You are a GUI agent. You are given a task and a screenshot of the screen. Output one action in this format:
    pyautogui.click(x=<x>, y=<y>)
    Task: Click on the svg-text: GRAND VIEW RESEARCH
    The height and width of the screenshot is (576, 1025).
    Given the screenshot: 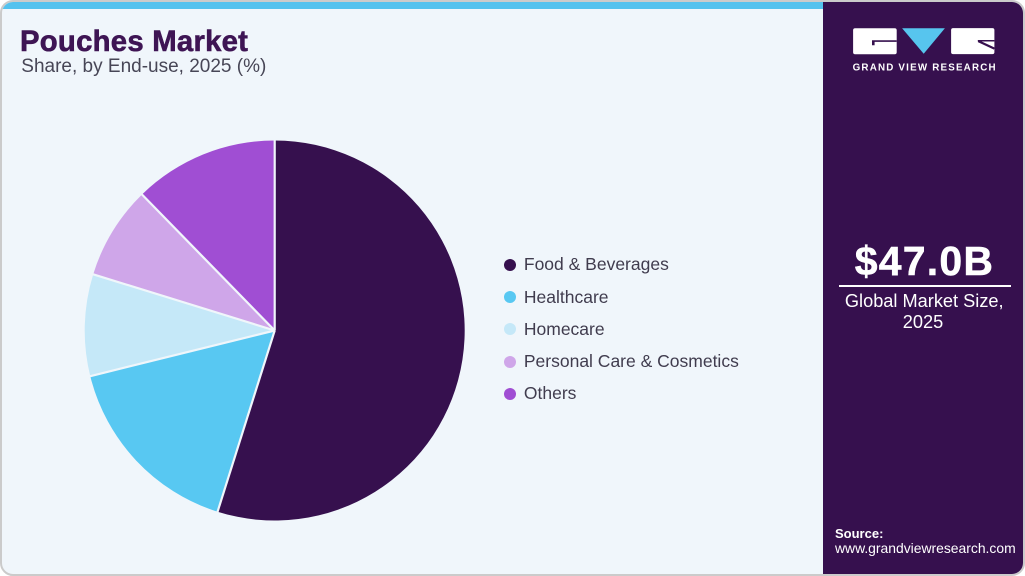 What is the action you would take?
    pyautogui.click(x=925, y=67)
    